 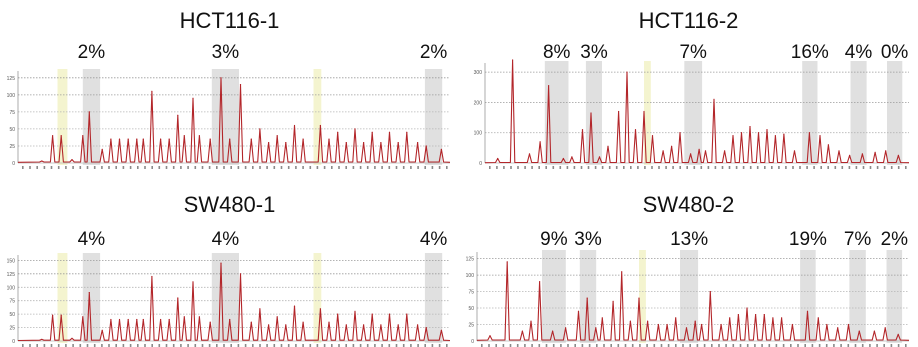 What do you see at coordinates (12, 130) in the screenshot?
I see `y-tick-label: 50` at bounding box center [12, 130].